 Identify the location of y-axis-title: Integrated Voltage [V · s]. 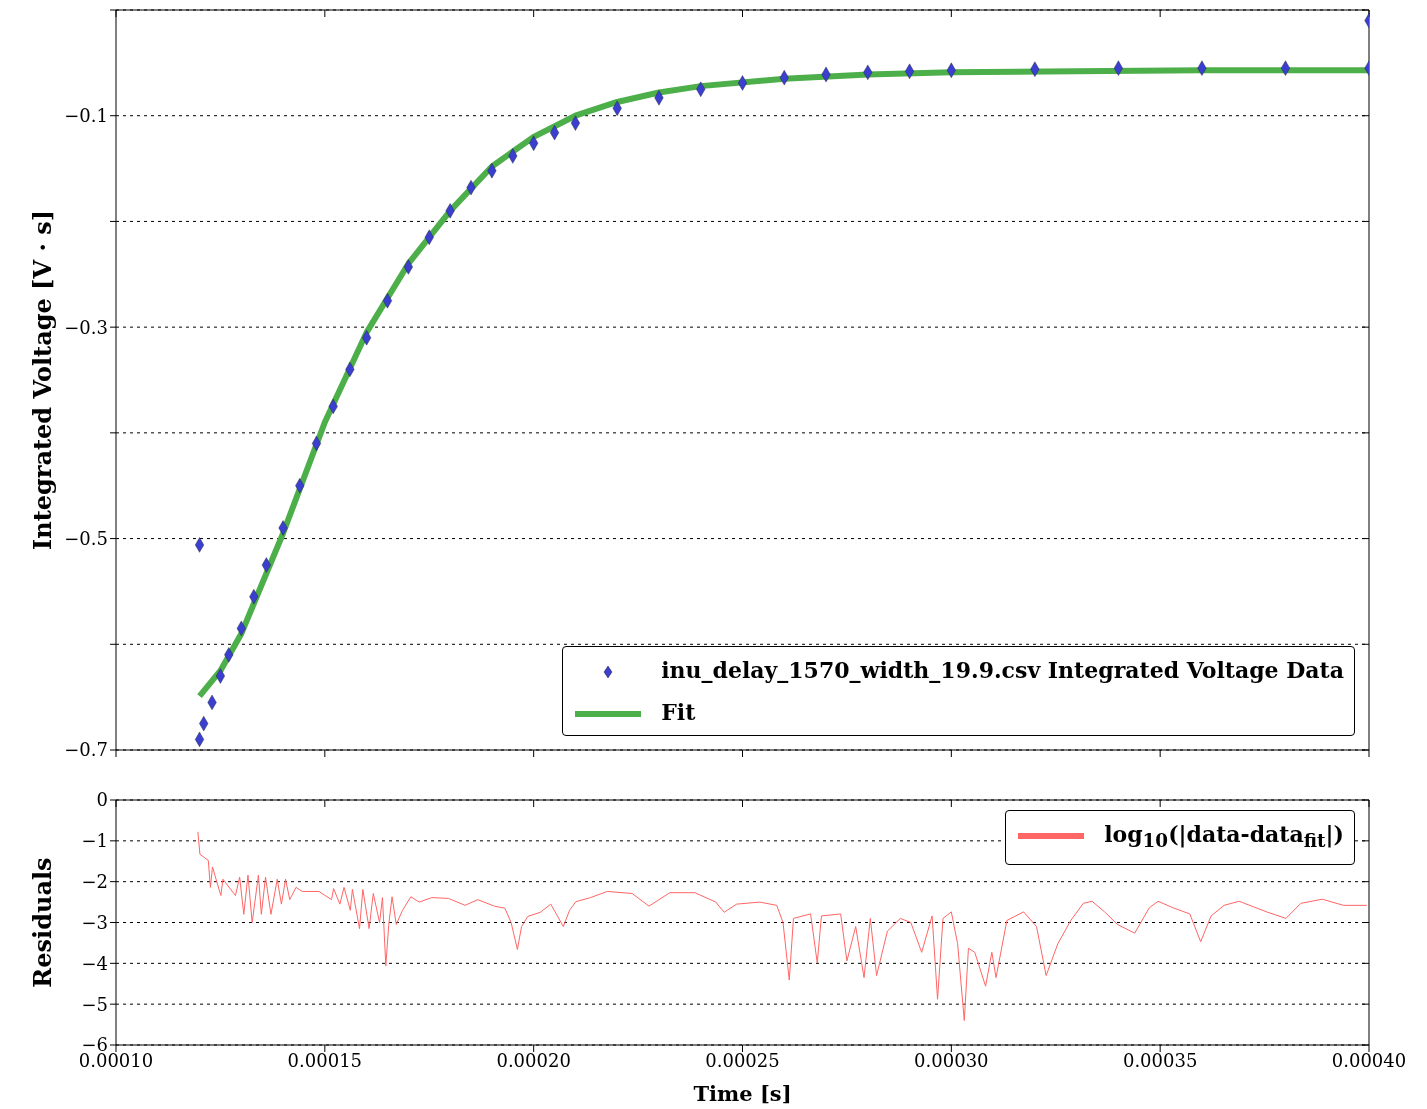
(42, 380).